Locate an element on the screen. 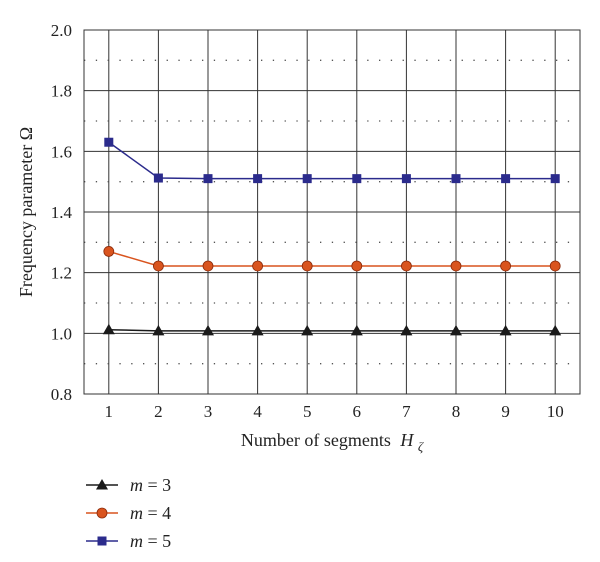 The width and height of the screenshot is (600, 562). legend-label-value: = 3 is located at coordinates (157, 485).